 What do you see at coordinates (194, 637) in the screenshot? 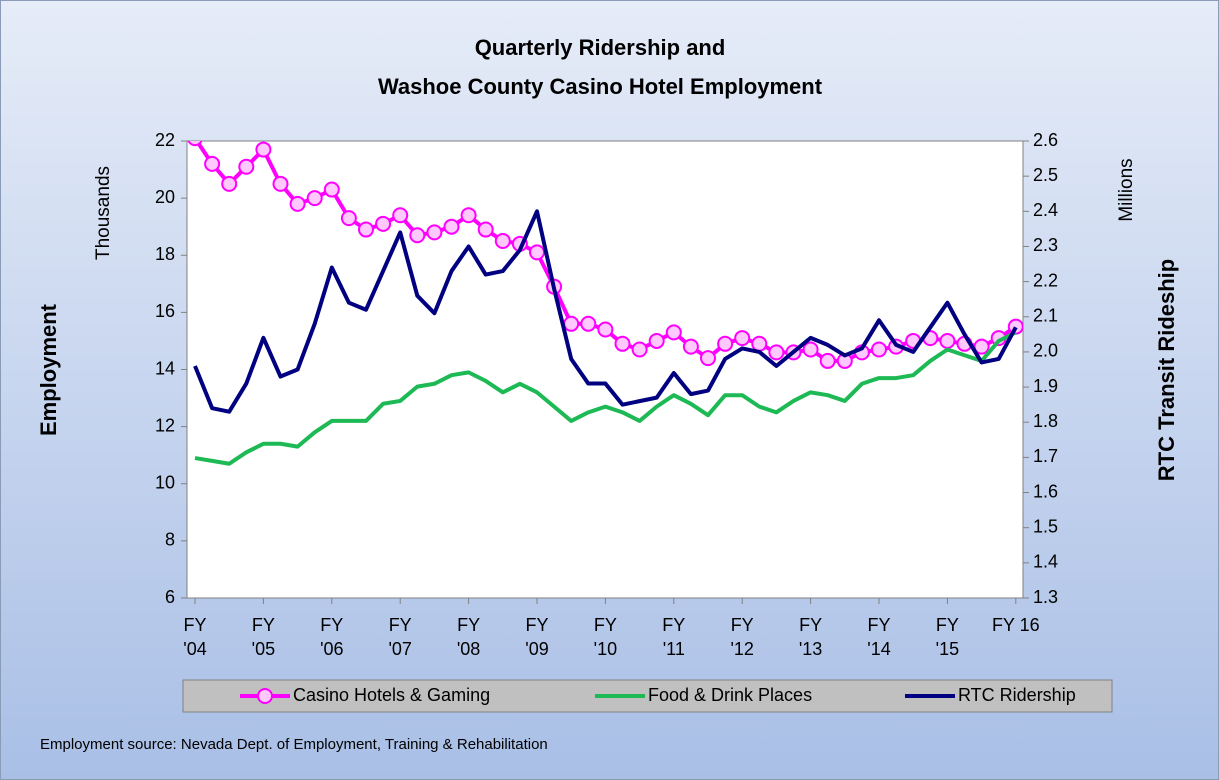
I see `x-tick-label: FY '04` at bounding box center [194, 637].